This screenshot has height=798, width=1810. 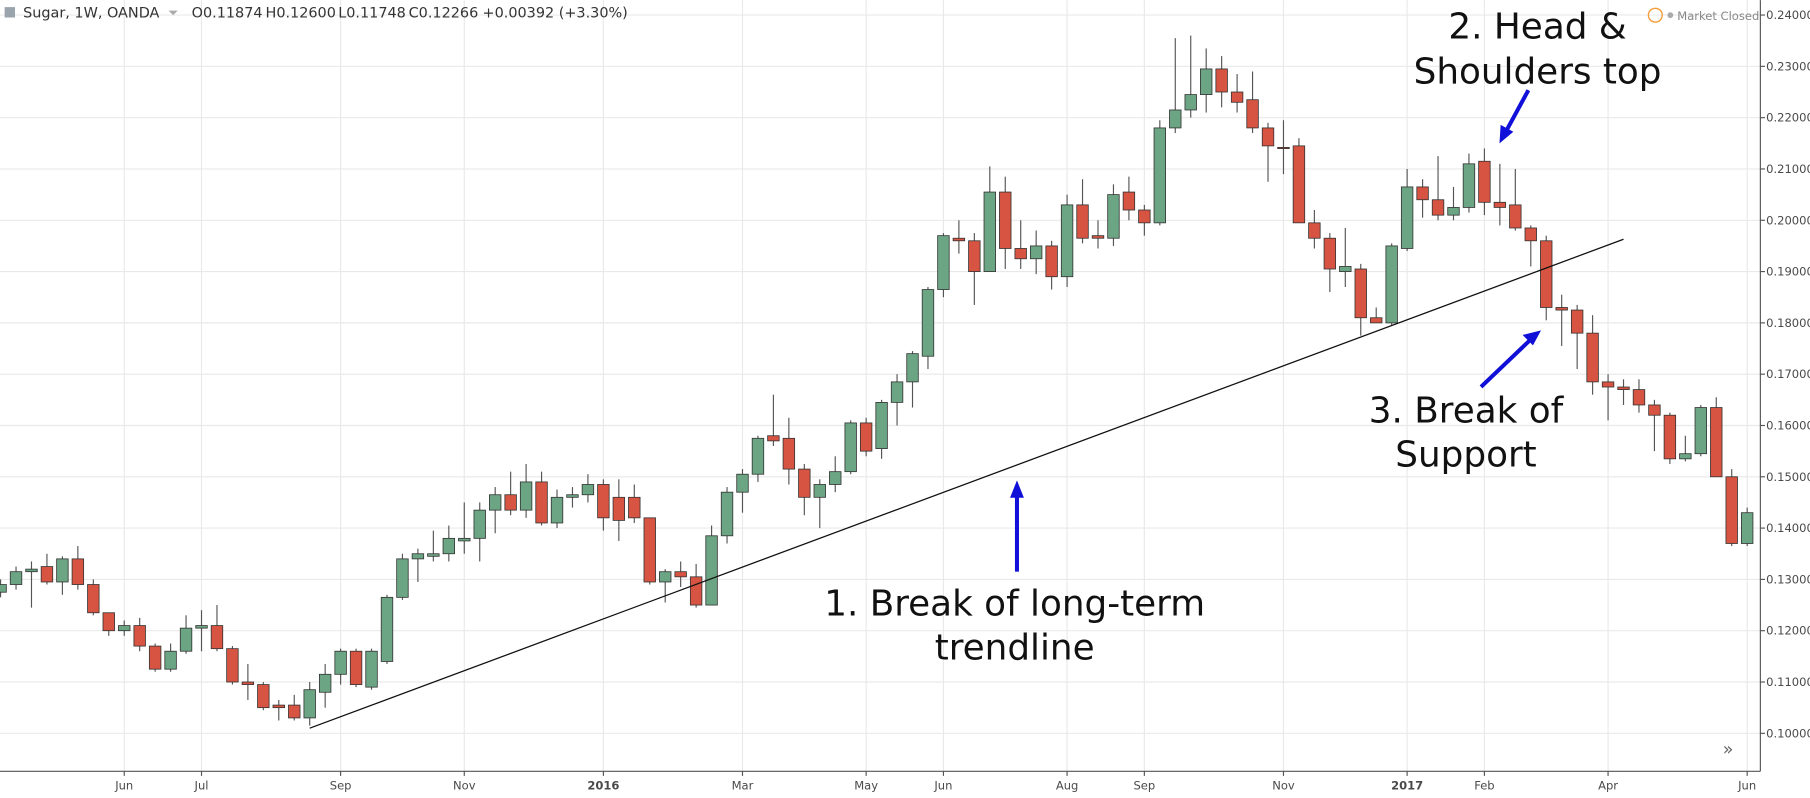 What do you see at coordinates (1788, 374) in the screenshot?
I see `y-tick-label: 0.17000` at bounding box center [1788, 374].